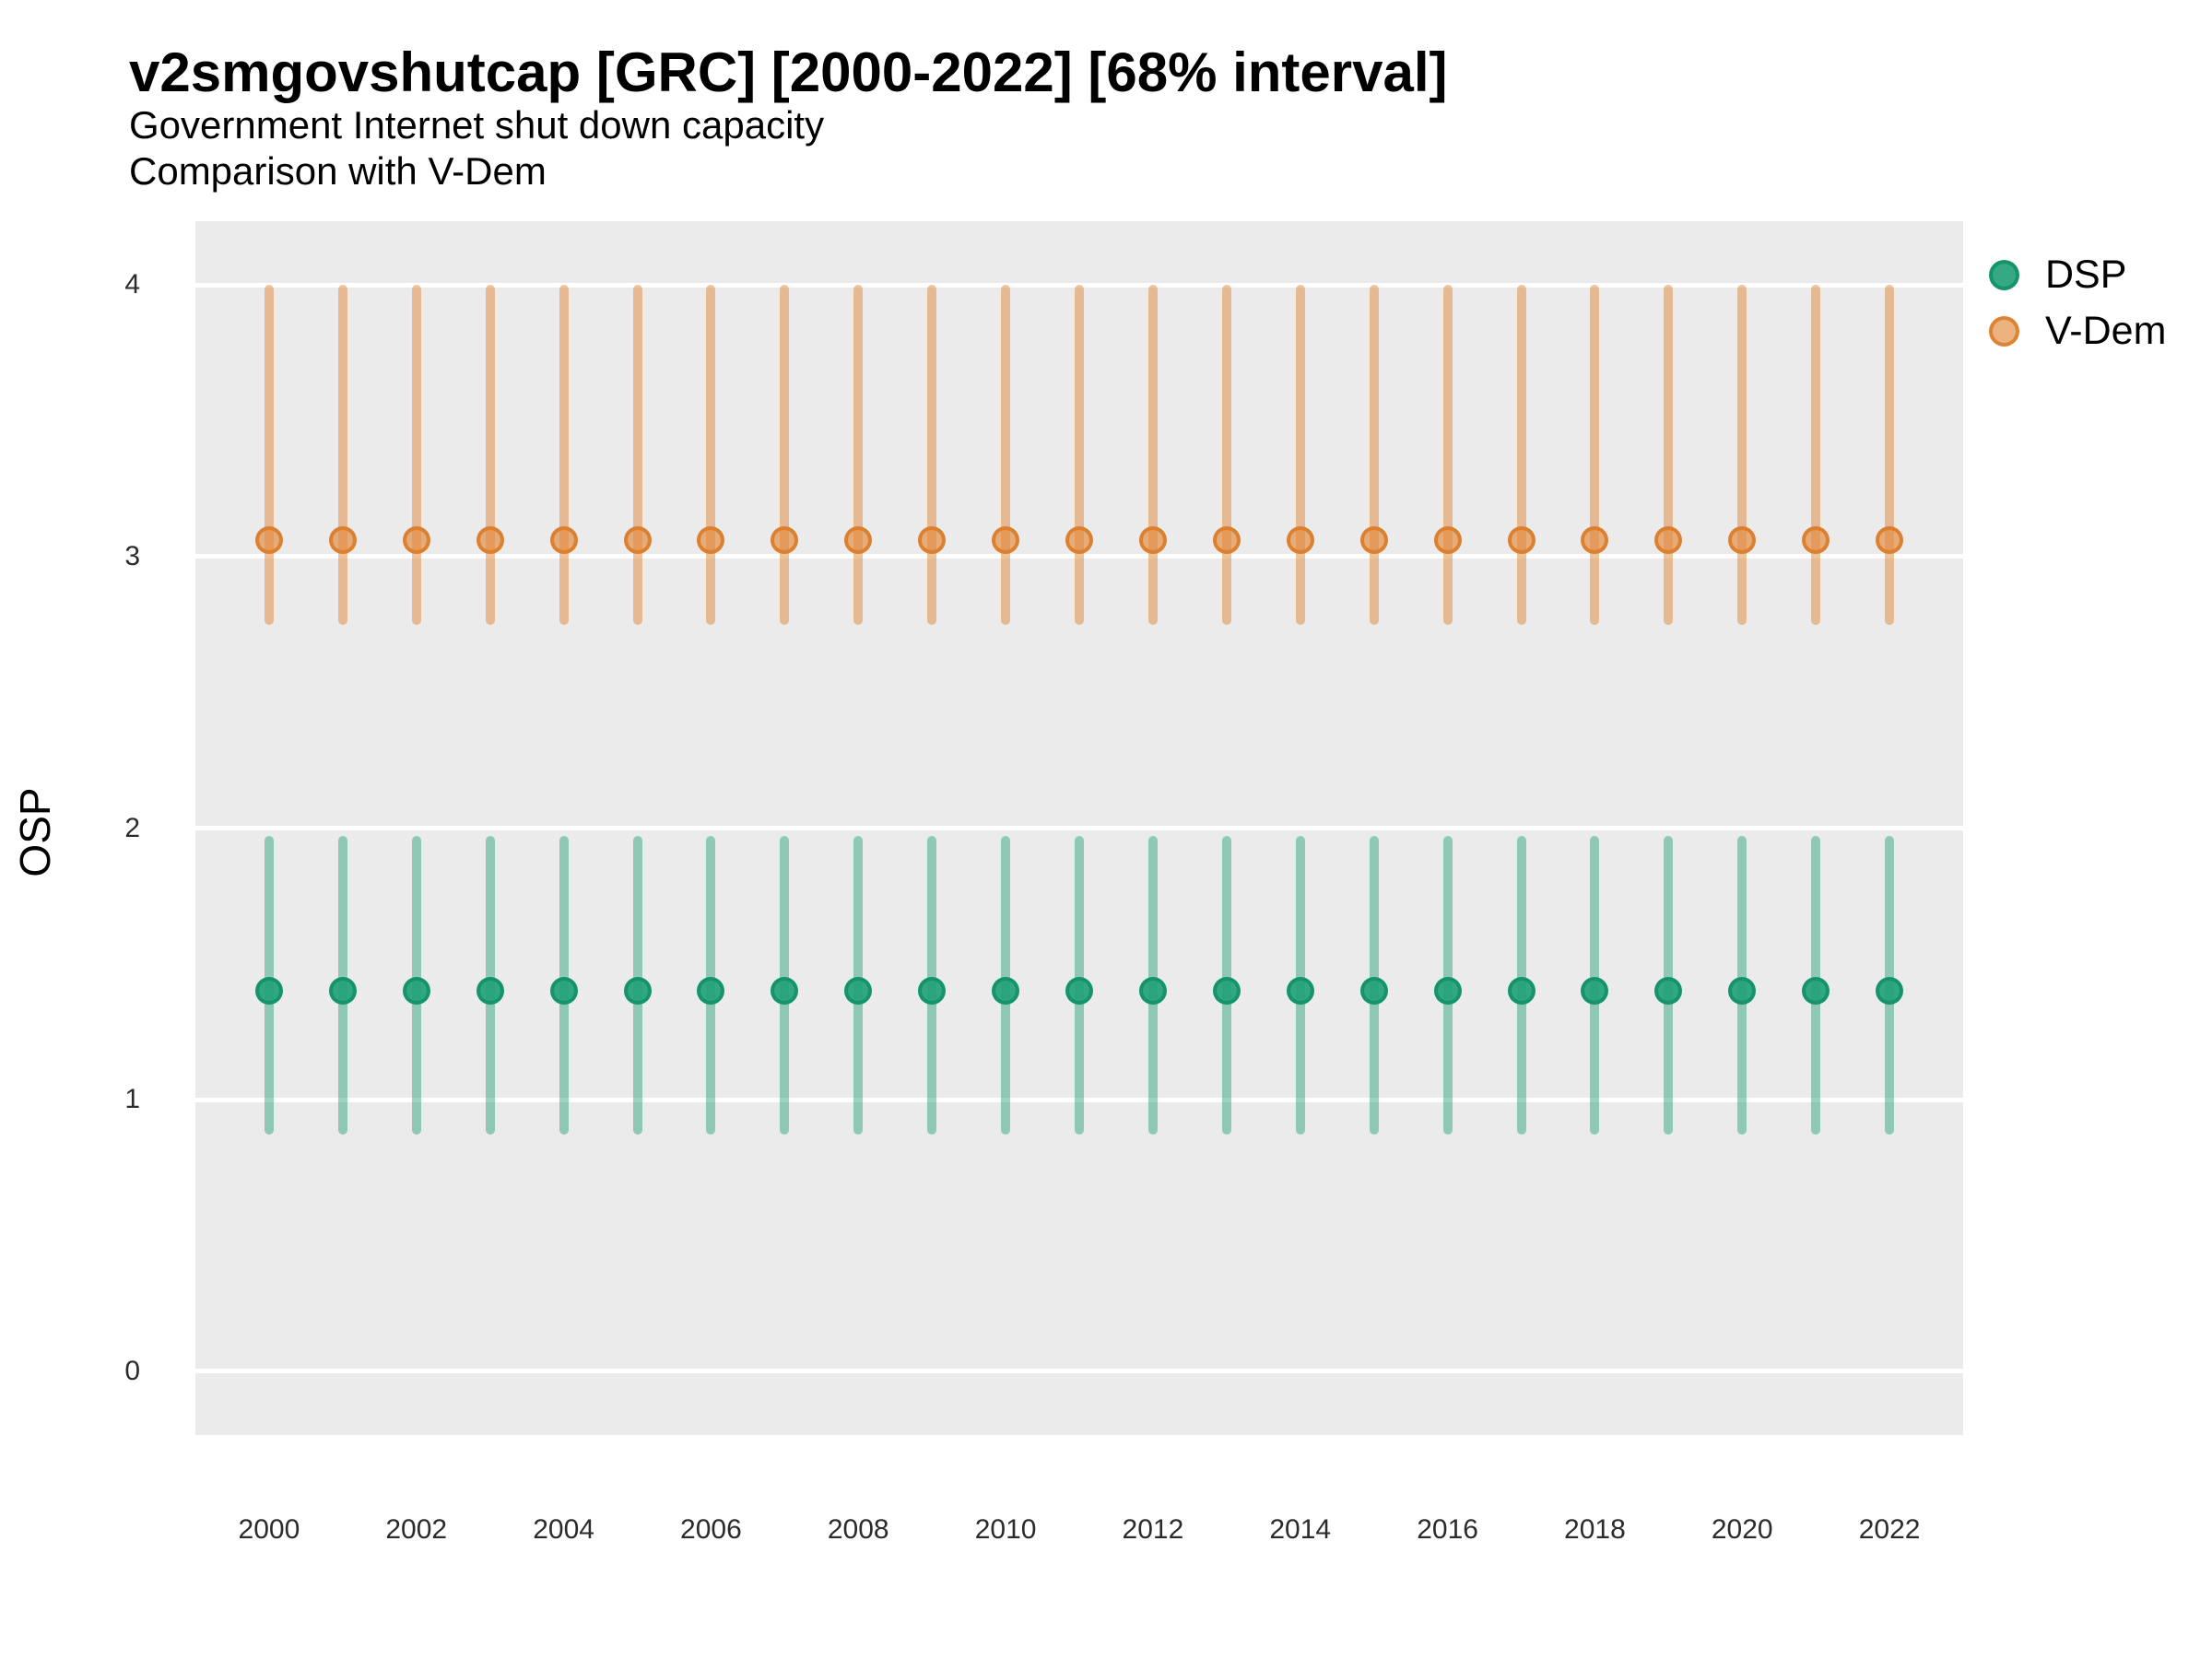 Image resolution: width=2212 pixels, height=1659 pixels. Describe the element at coordinates (1447, 991) in the screenshot. I see `point-dsp-2016` at that location.